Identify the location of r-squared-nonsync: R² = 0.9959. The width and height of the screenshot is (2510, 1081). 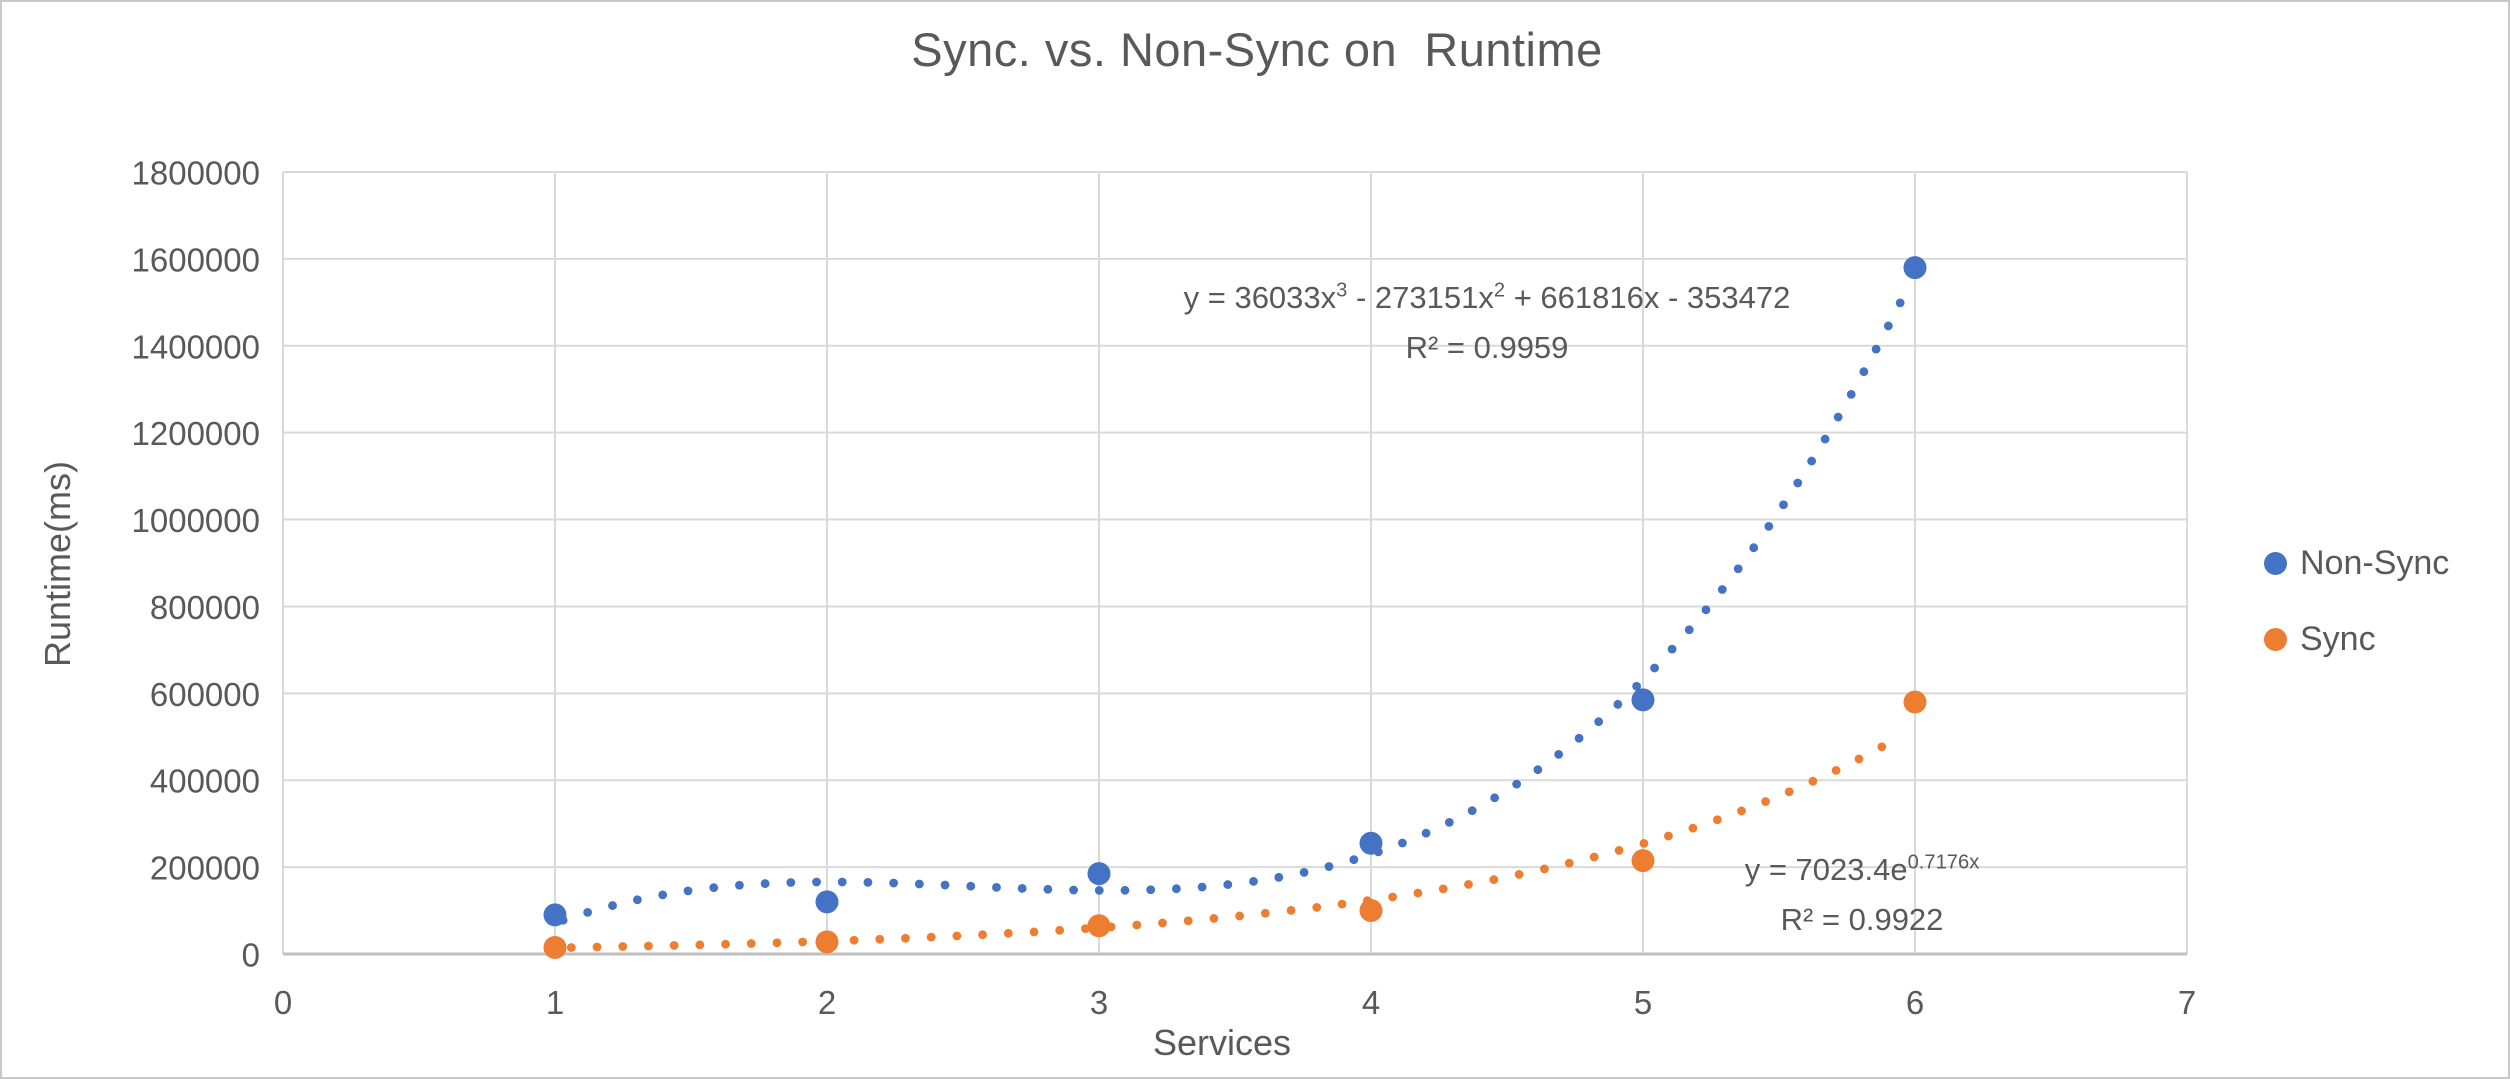
(1487, 347).